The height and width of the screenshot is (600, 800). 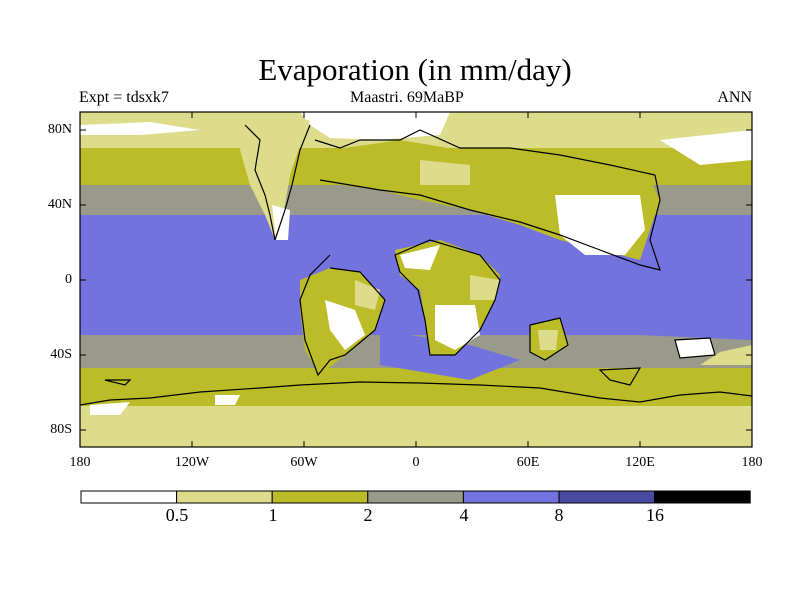 What do you see at coordinates (273, 515) in the screenshot?
I see `colorbar-label-1: 1` at bounding box center [273, 515].